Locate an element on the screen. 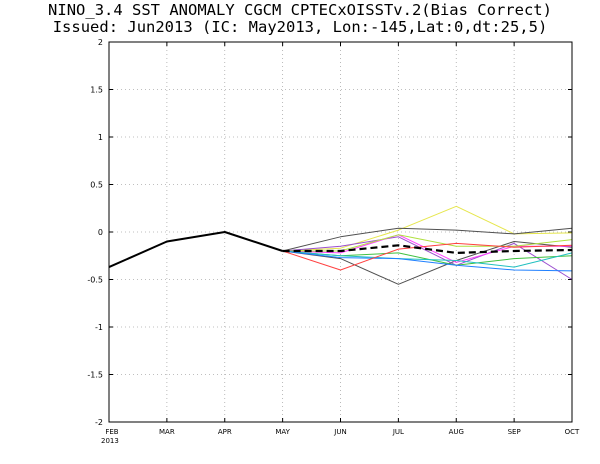 The height and width of the screenshot is (464, 600). y-tick-label: -0.5 is located at coordinates (95, 280).